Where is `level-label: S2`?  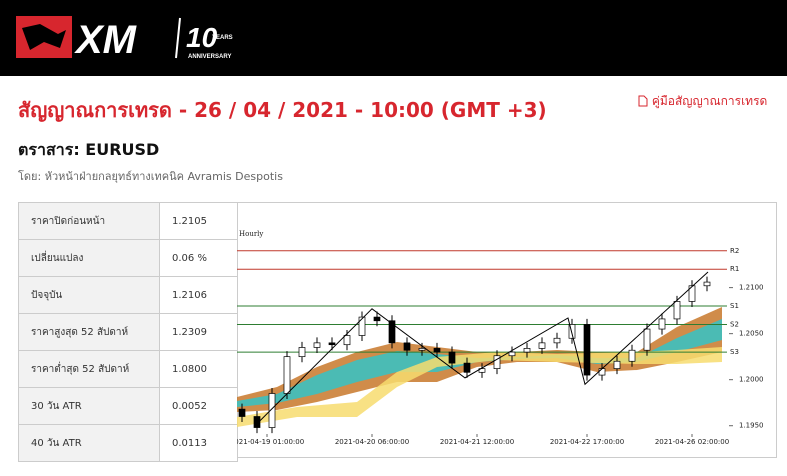 level-label: S2 is located at coordinates (734, 324).